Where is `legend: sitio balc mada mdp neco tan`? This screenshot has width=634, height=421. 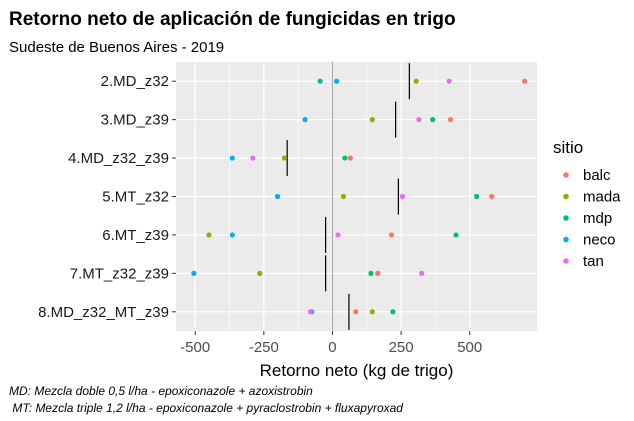 legend: sitio balc mada mdp neco tan is located at coordinates (587, 204).